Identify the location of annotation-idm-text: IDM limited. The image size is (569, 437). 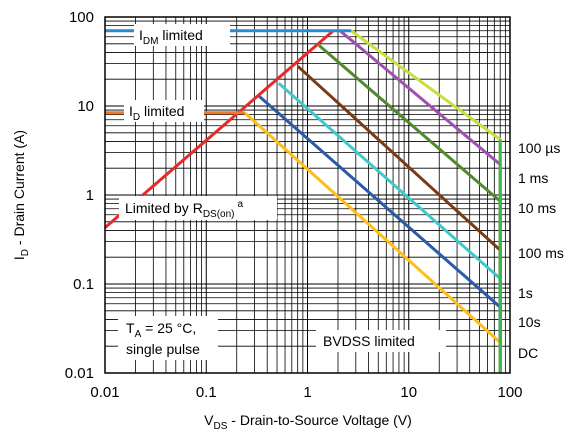
(171, 37).